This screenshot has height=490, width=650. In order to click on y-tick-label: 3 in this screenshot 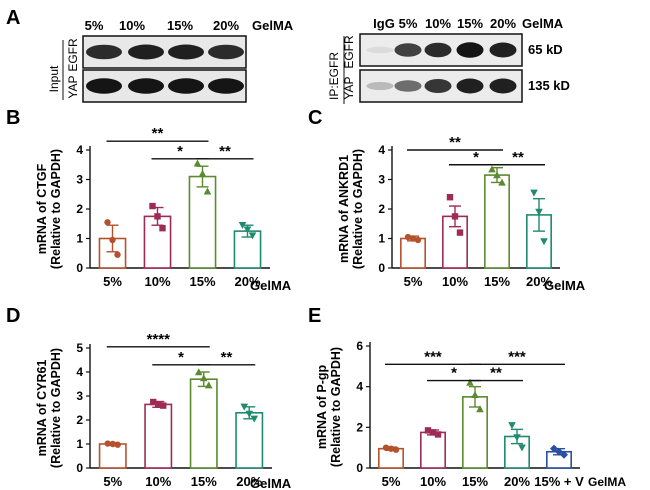, I will do `click(381, 180)`.